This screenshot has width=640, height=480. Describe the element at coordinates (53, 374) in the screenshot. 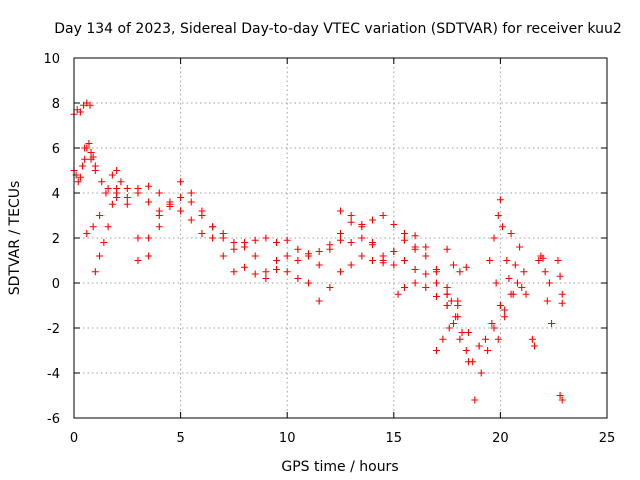

I see `y-tick-label: -4` at that location.